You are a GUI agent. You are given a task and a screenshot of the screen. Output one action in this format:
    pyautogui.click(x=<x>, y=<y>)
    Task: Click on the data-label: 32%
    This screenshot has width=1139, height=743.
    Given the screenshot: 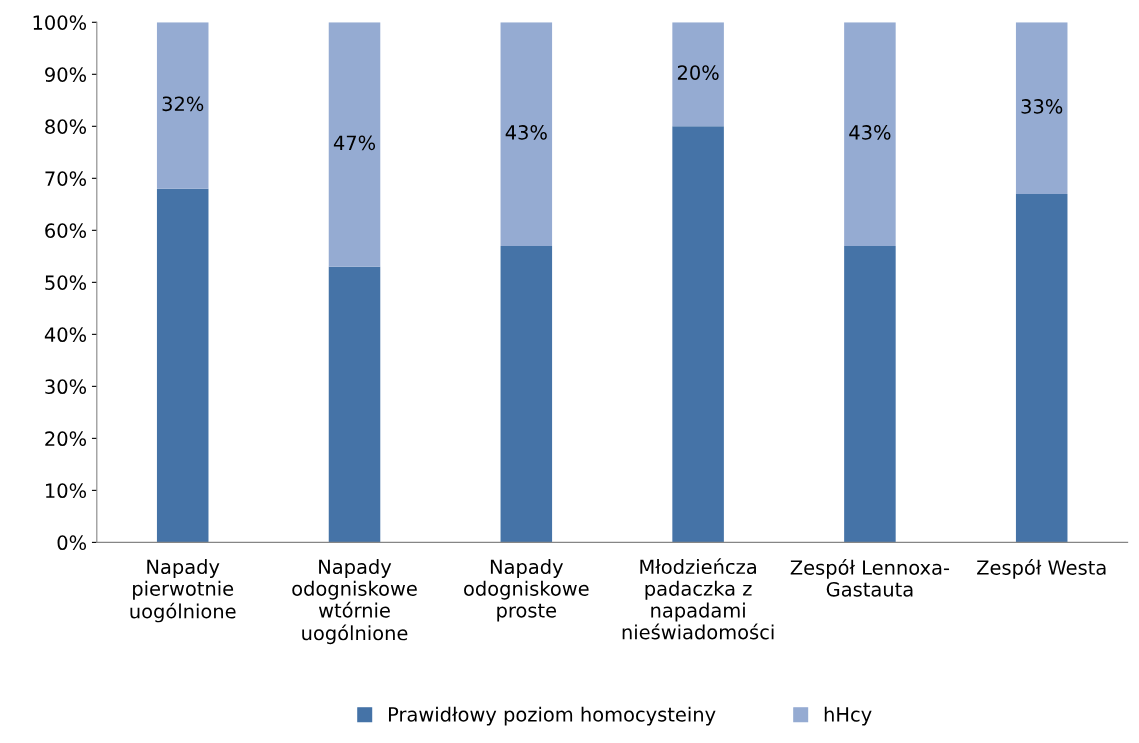 What is the action you would take?
    pyautogui.click(x=183, y=104)
    